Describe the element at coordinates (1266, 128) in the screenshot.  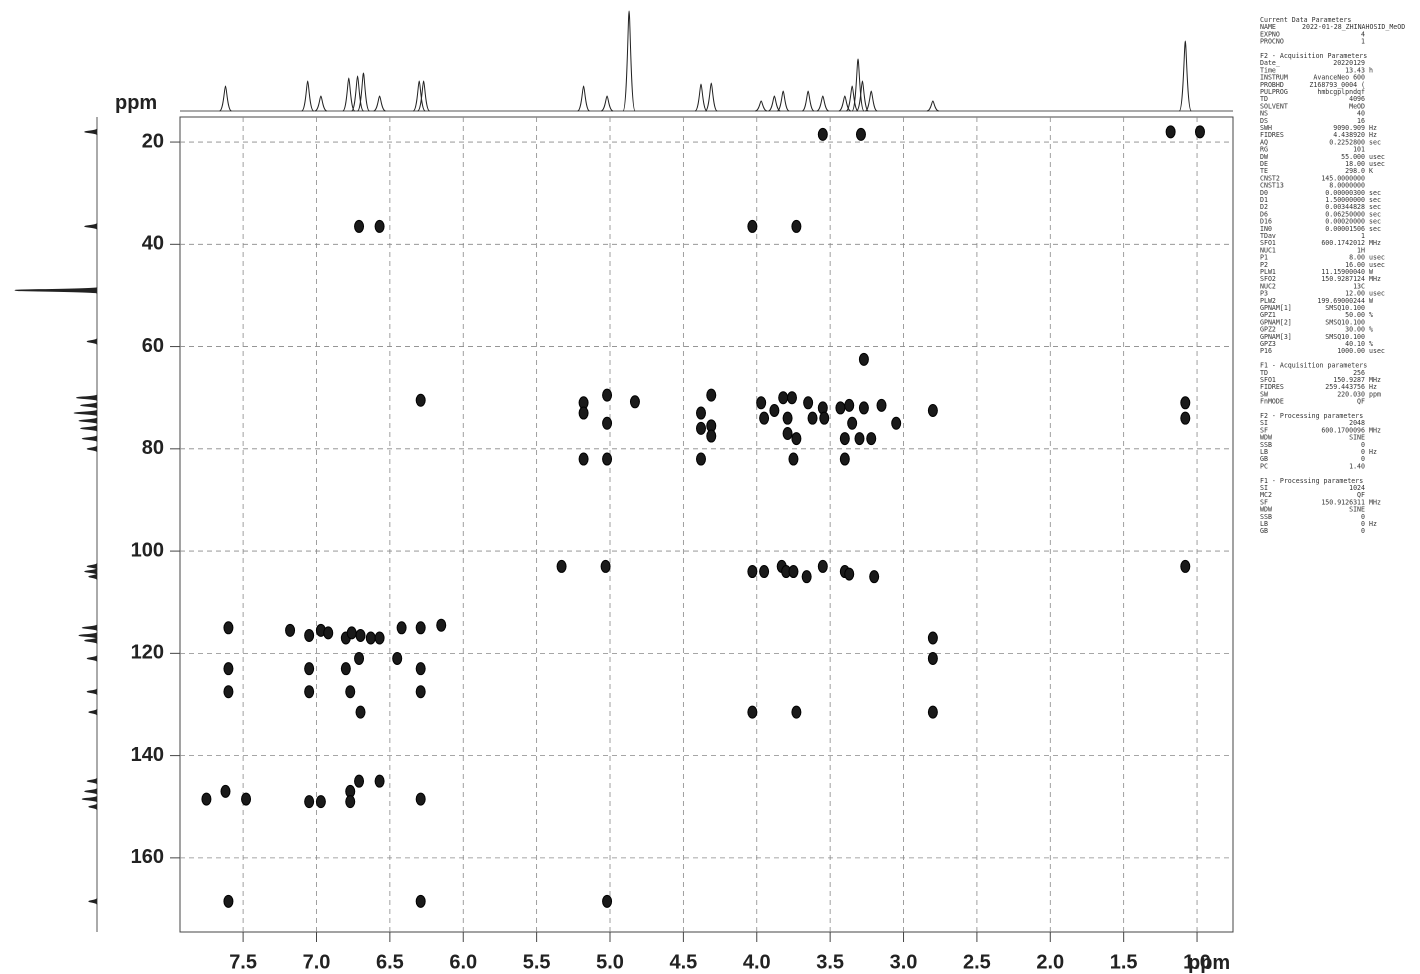
I see `param-name: SWH` at that location.